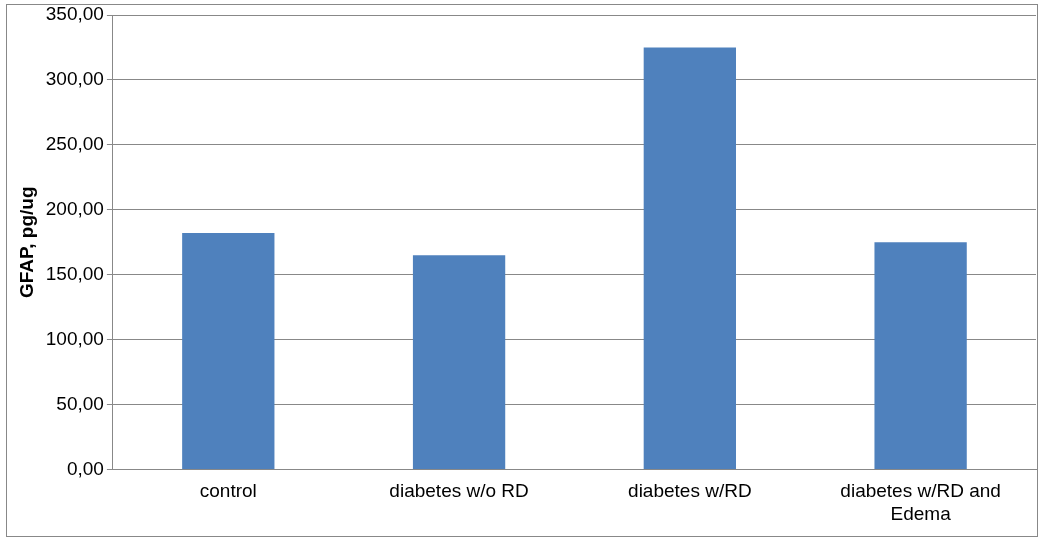 The height and width of the screenshot is (543, 1046). Describe the element at coordinates (85, 468) in the screenshot. I see `y-tick-label: 0,00` at that location.